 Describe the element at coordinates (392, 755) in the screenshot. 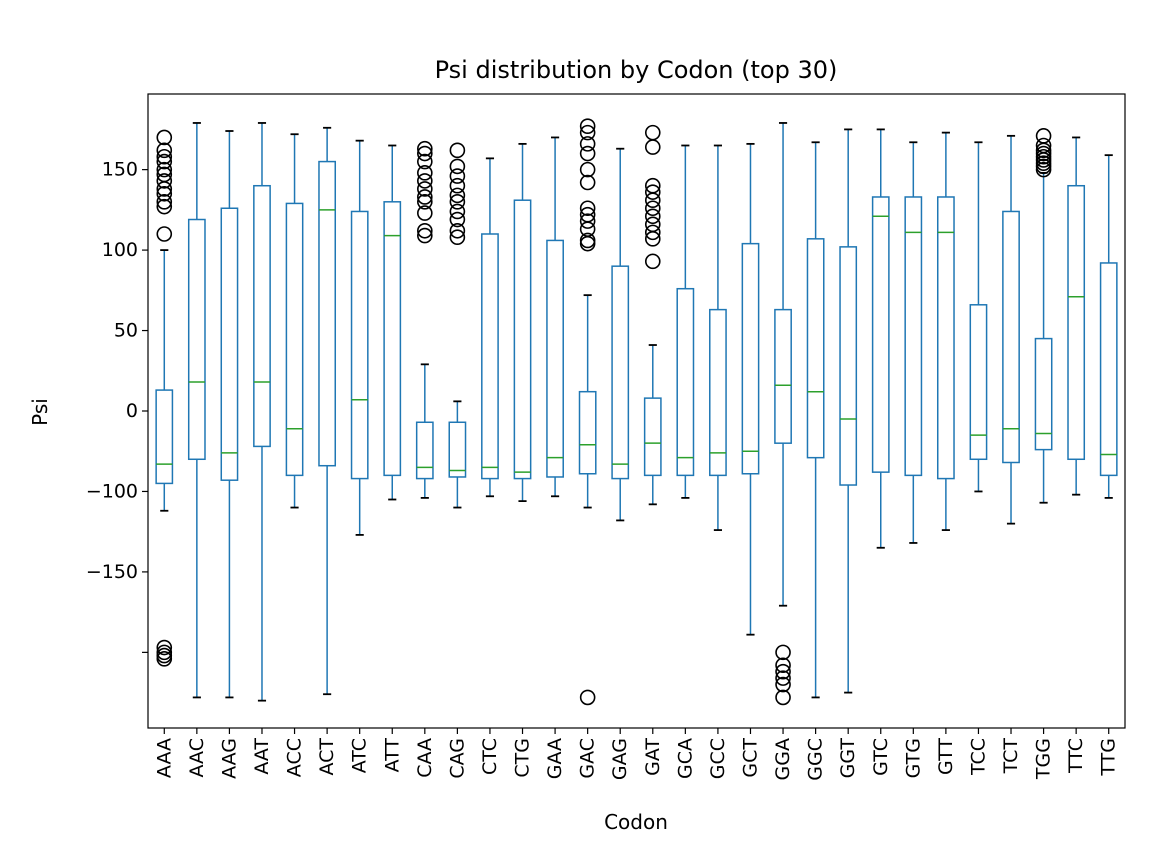

I see `x-tick-label: ATT` at that location.